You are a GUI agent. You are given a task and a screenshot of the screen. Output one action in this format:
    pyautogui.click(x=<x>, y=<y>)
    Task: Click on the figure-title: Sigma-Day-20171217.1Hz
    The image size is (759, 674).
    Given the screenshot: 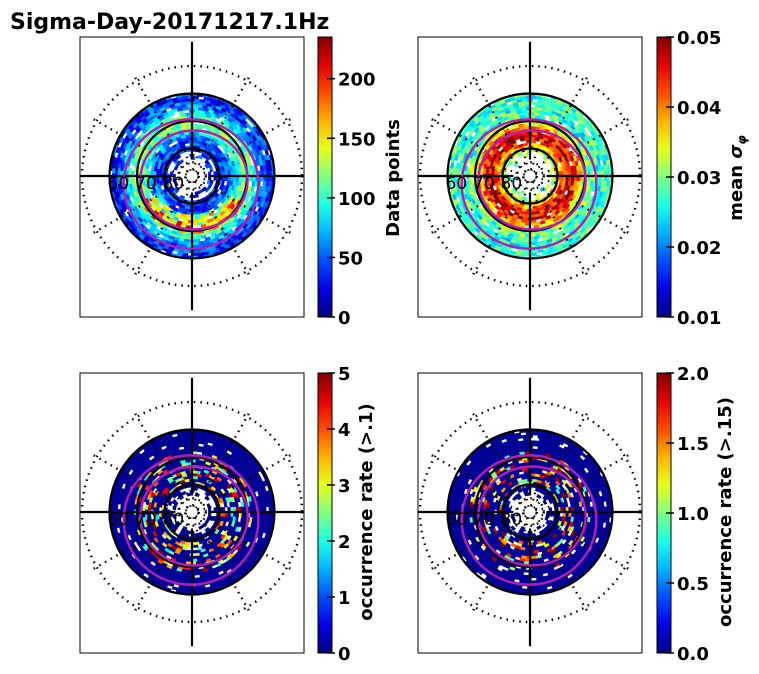 What is the action you would take?
    pyautogui.click(x=169, y=22)
    